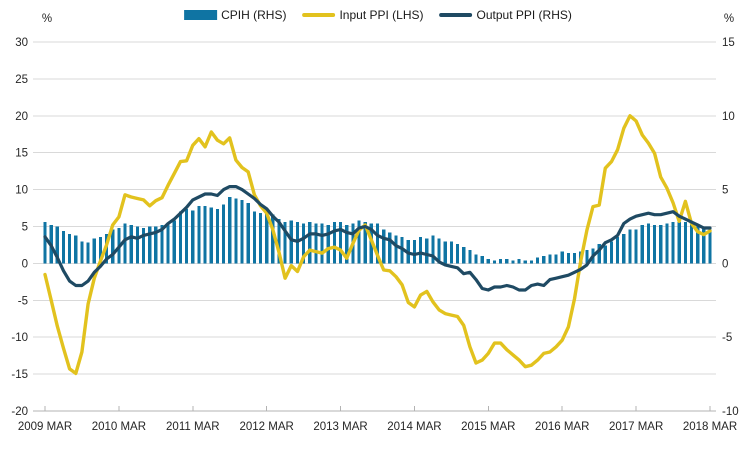 This screenshot has height=454, width=756. What do you see at coordinates (192, 427) in the screenshot?
I see `x-axis-tick-label: 2011 MAR` at bounding box center [192, 427].